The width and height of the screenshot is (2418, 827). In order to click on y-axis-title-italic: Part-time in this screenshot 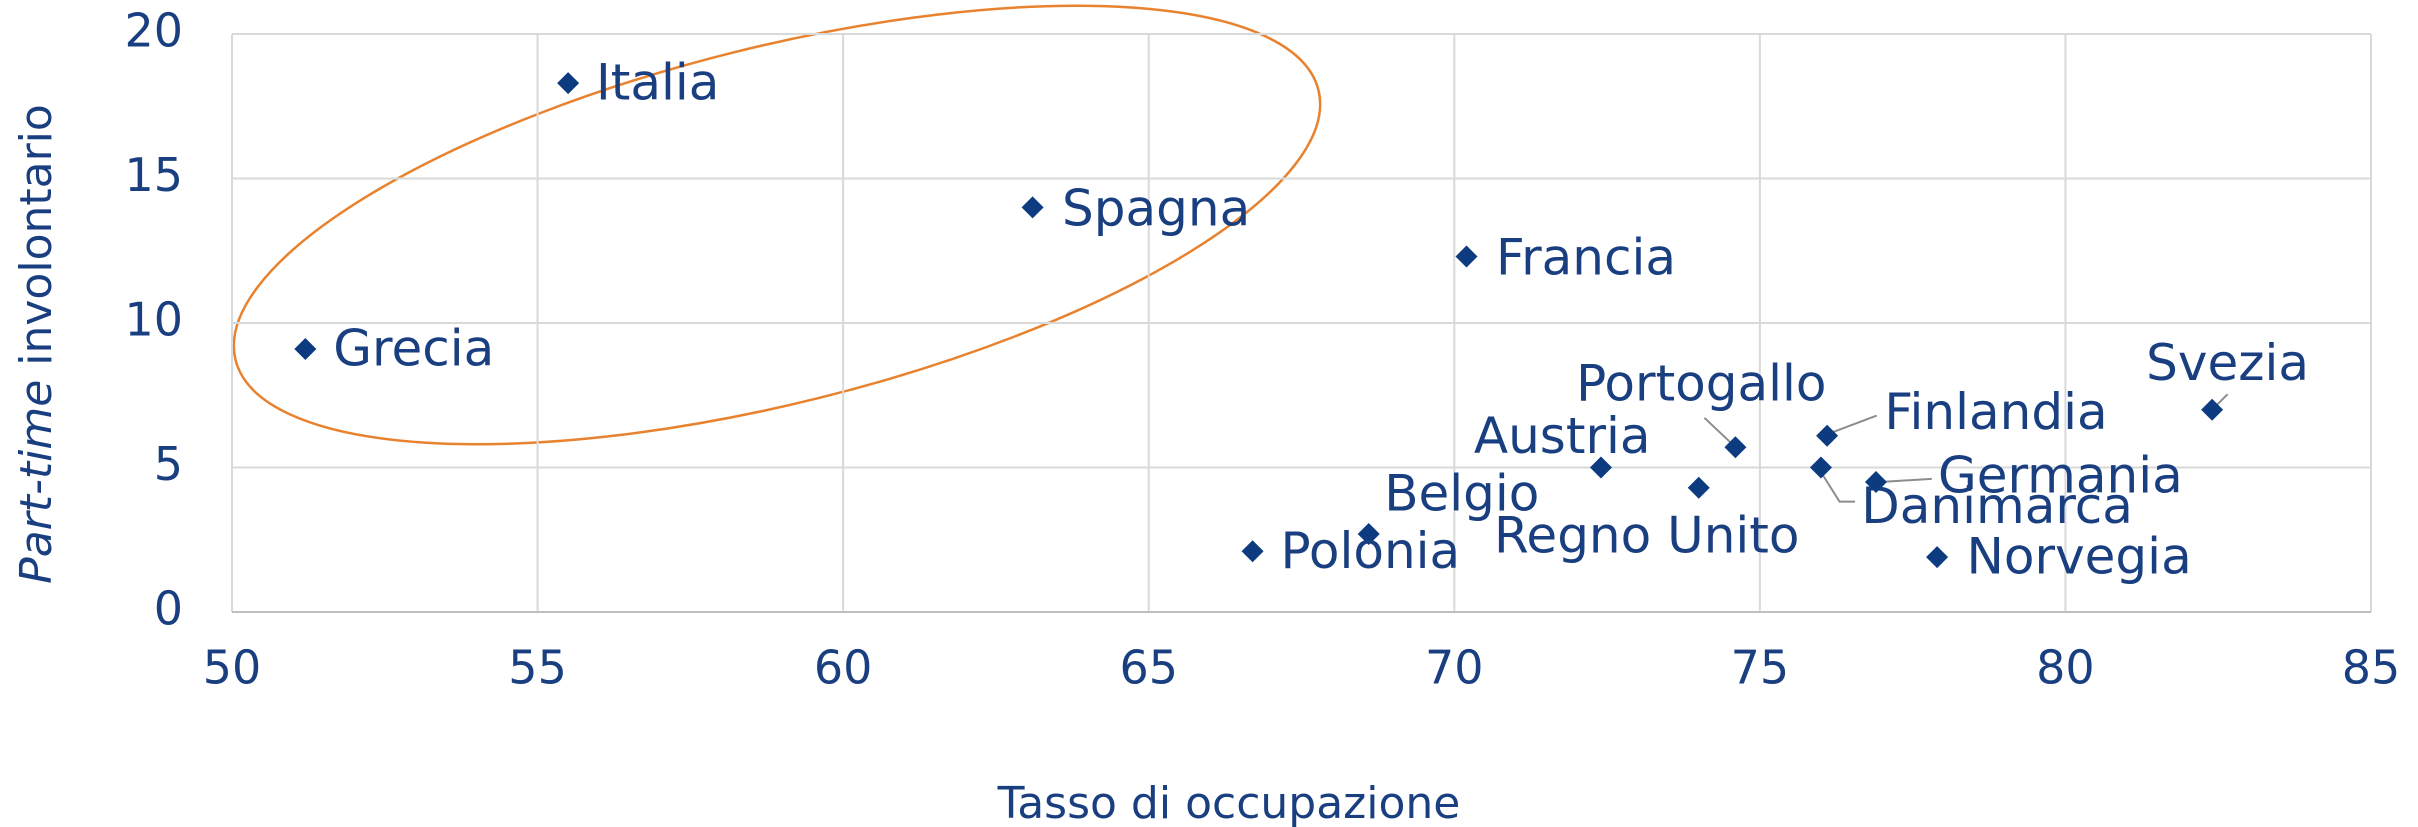, I will do `click(36, 482)`.